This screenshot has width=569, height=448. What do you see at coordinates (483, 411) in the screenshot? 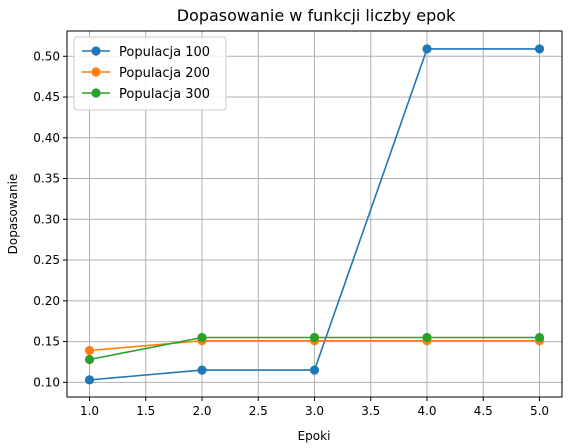
I see `x-tick-label: 4.5` at bounding box center [483, 411].